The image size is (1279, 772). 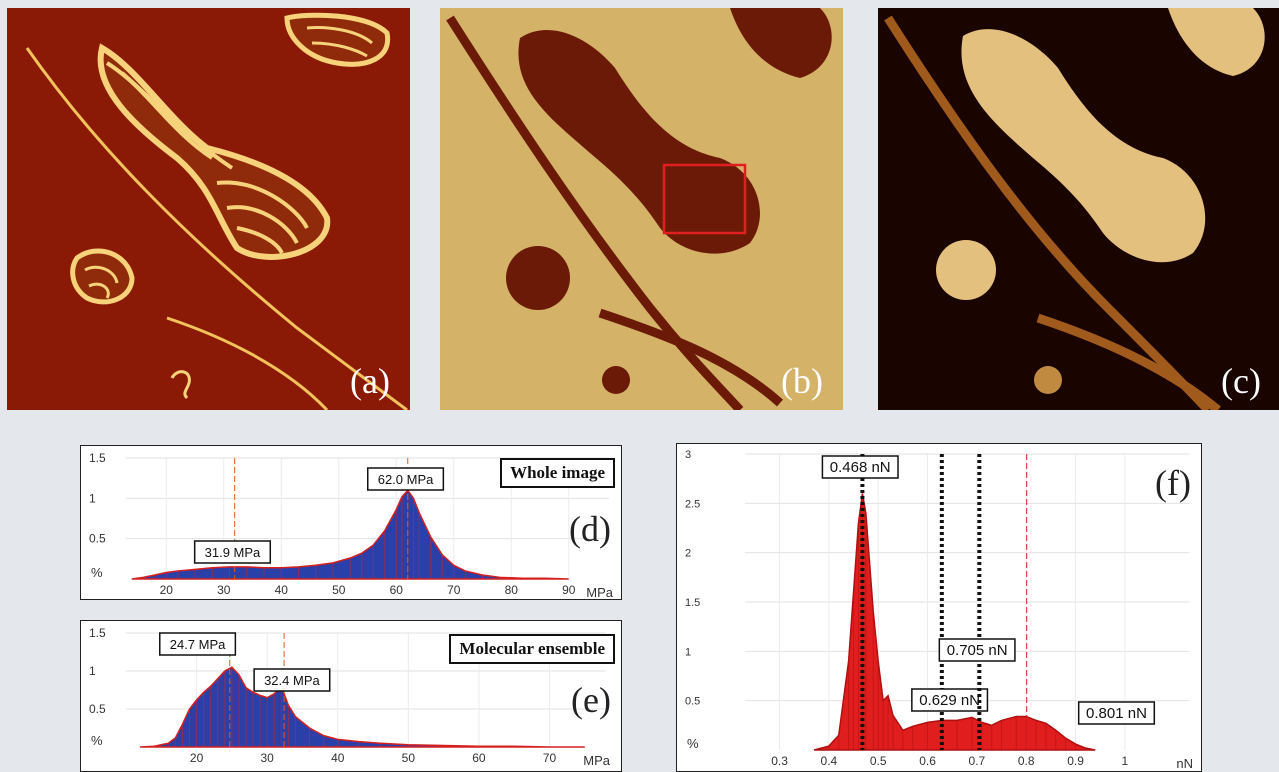 What do you see at coordinates (370, 381) in the screenshot?
I see `panel-label-a: (a)` at bounding box center [370, 381].